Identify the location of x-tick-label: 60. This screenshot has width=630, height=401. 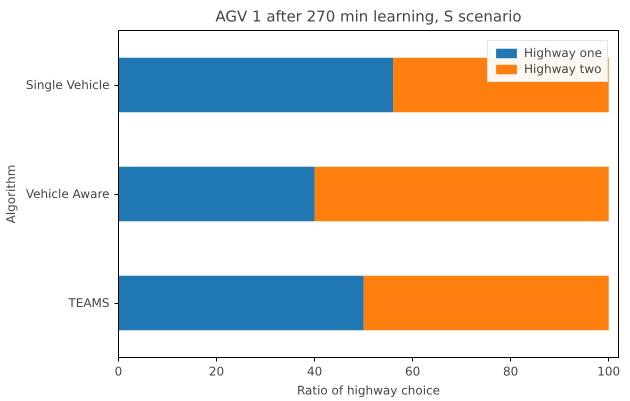
(412, 371).